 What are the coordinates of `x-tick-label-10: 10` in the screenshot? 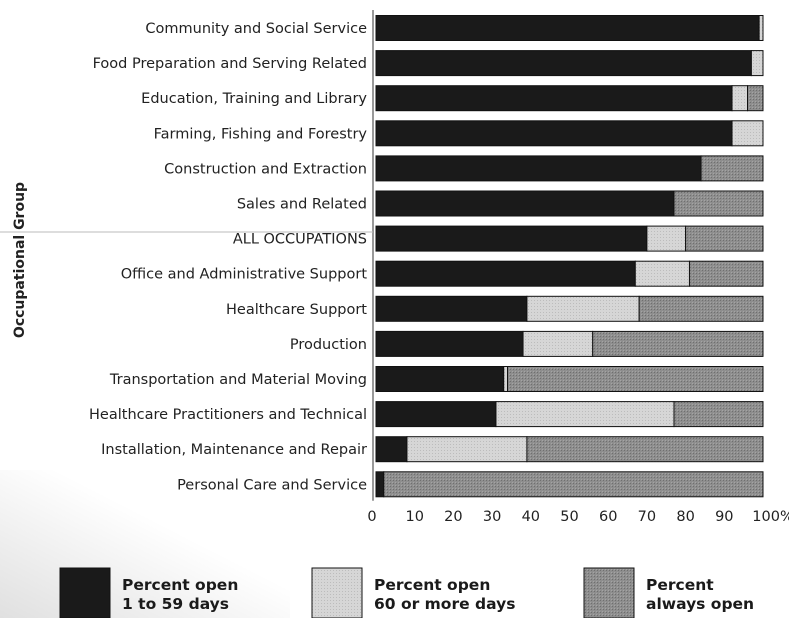 It's located at (414, 517).